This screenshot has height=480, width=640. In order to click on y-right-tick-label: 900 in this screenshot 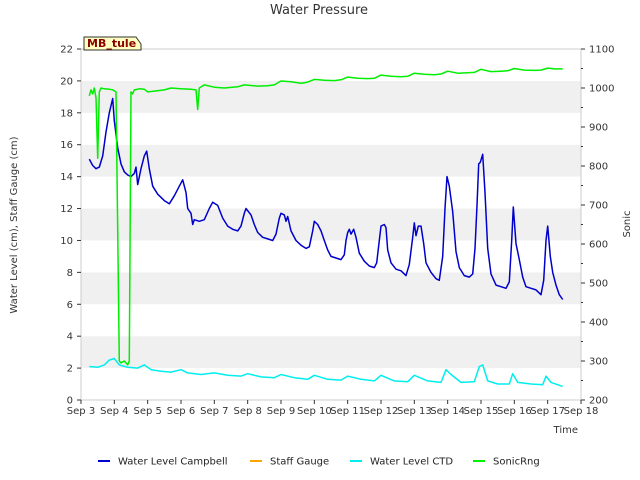, I will do `click(598, 128)`.